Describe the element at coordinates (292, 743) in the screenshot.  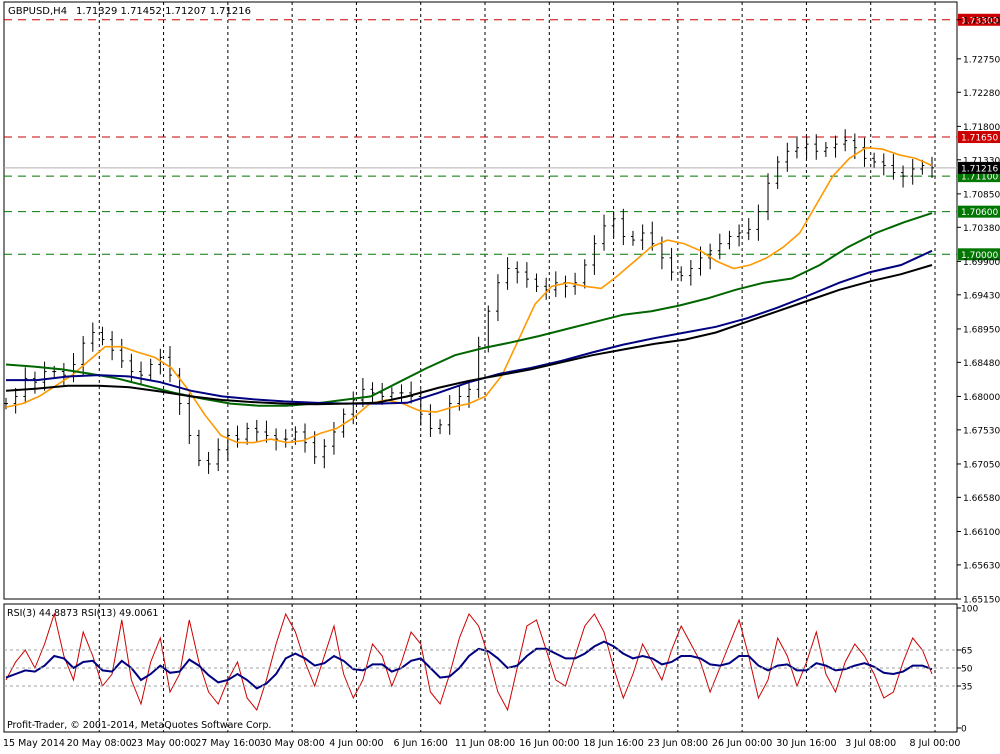
I see `time-tick-label: 30 May 08:00` at that location.